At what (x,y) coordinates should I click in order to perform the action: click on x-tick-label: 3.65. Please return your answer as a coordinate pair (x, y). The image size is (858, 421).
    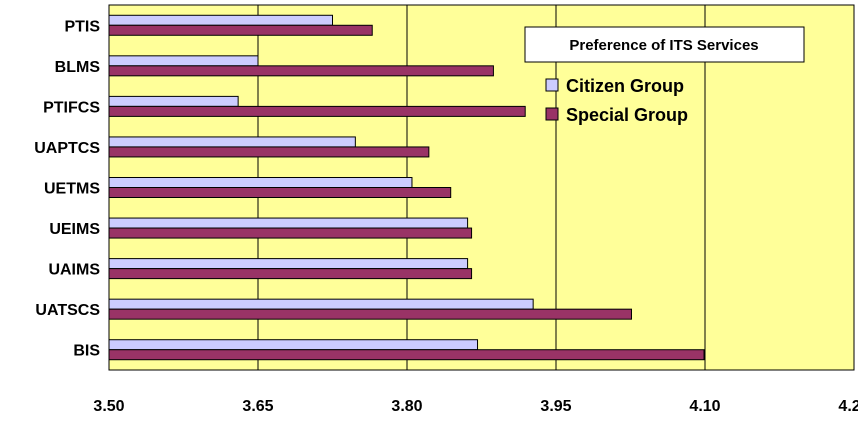
    Looking at the image, I should click on (257, 406).